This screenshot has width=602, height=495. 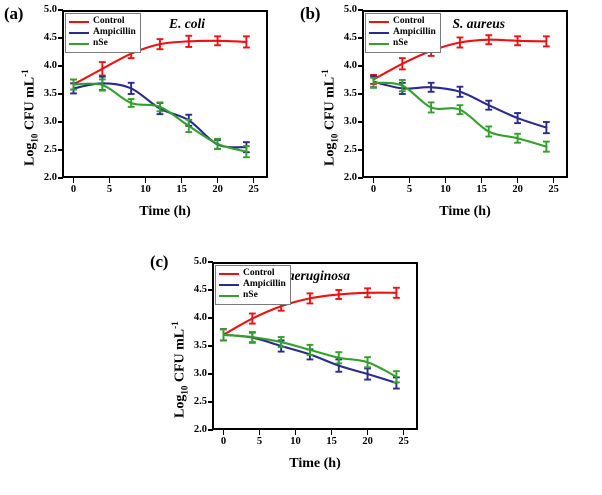 I want to click on panel-c-label: (c), so click(x=159, y=261).